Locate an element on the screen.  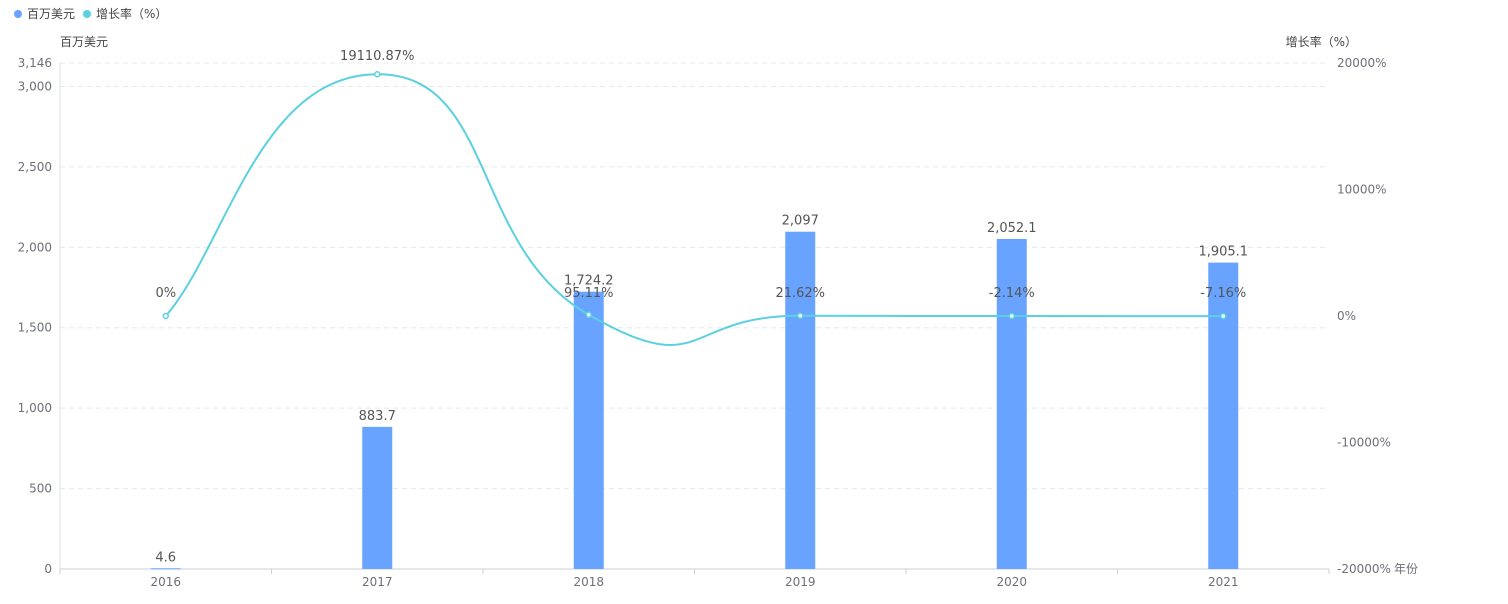
y-left-tick-label: 1,000 is located at coordinates (35, 408).